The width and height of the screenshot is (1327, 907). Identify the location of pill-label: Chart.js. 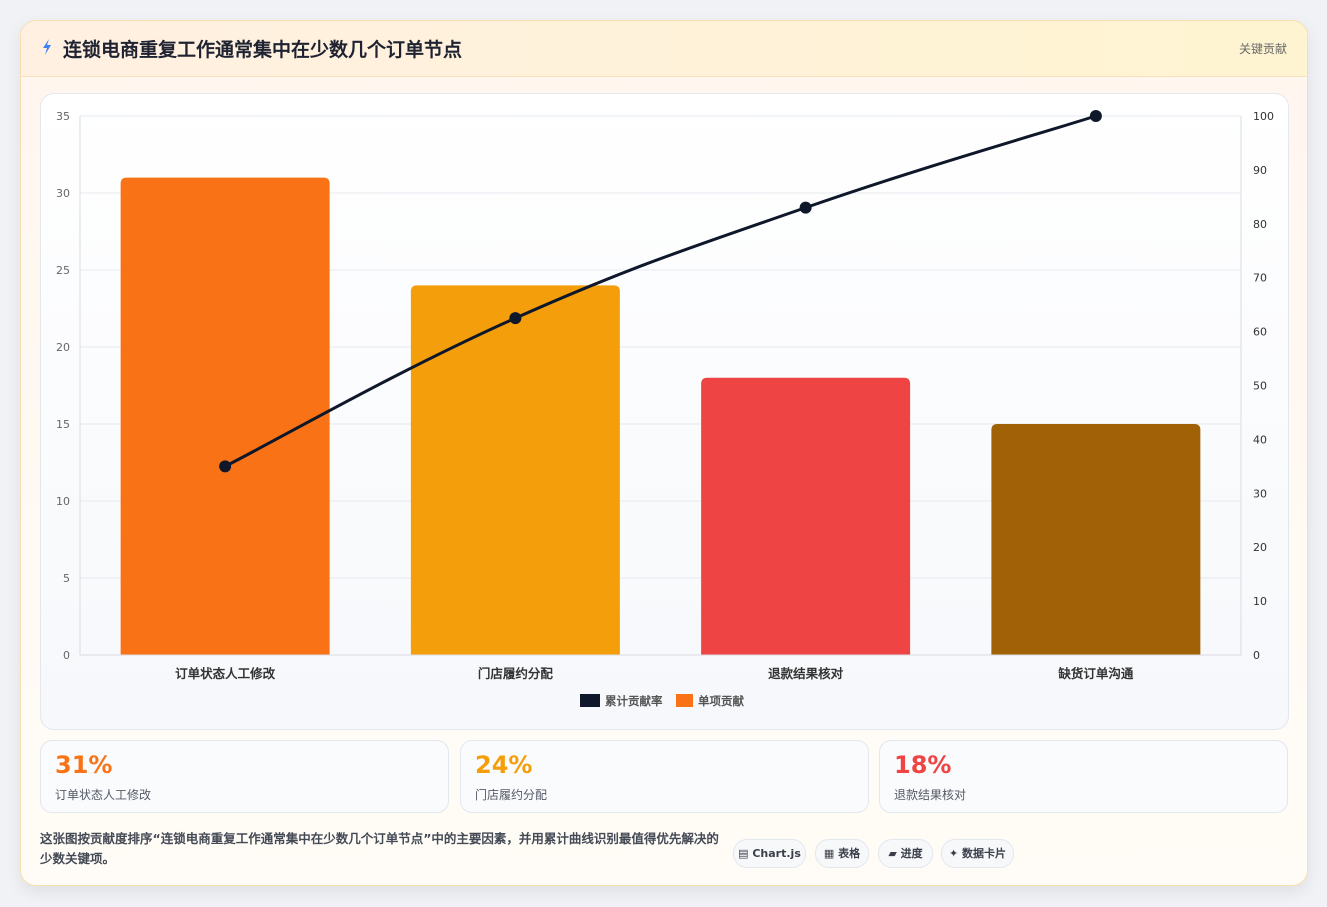
(776, 853).